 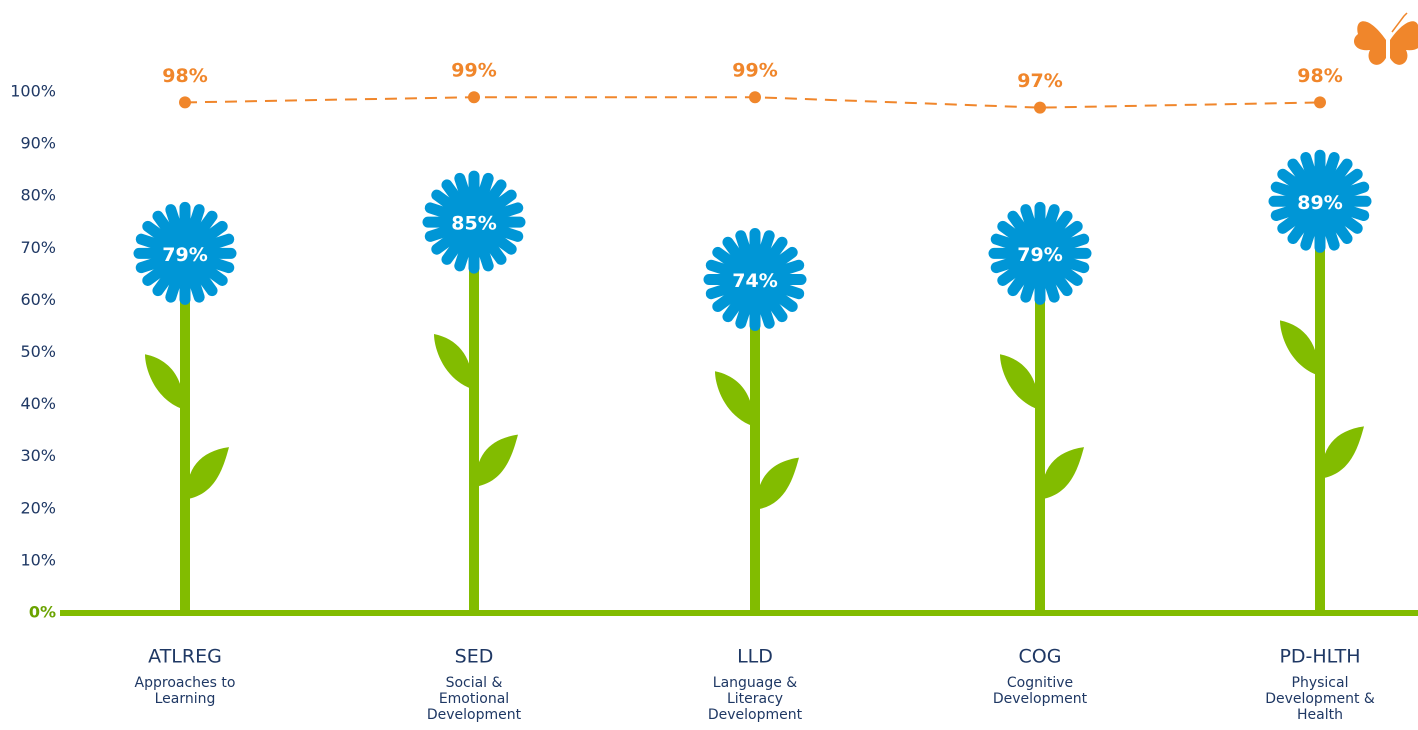 I want to click on category-description: Learning, so click(x=185, y=699).